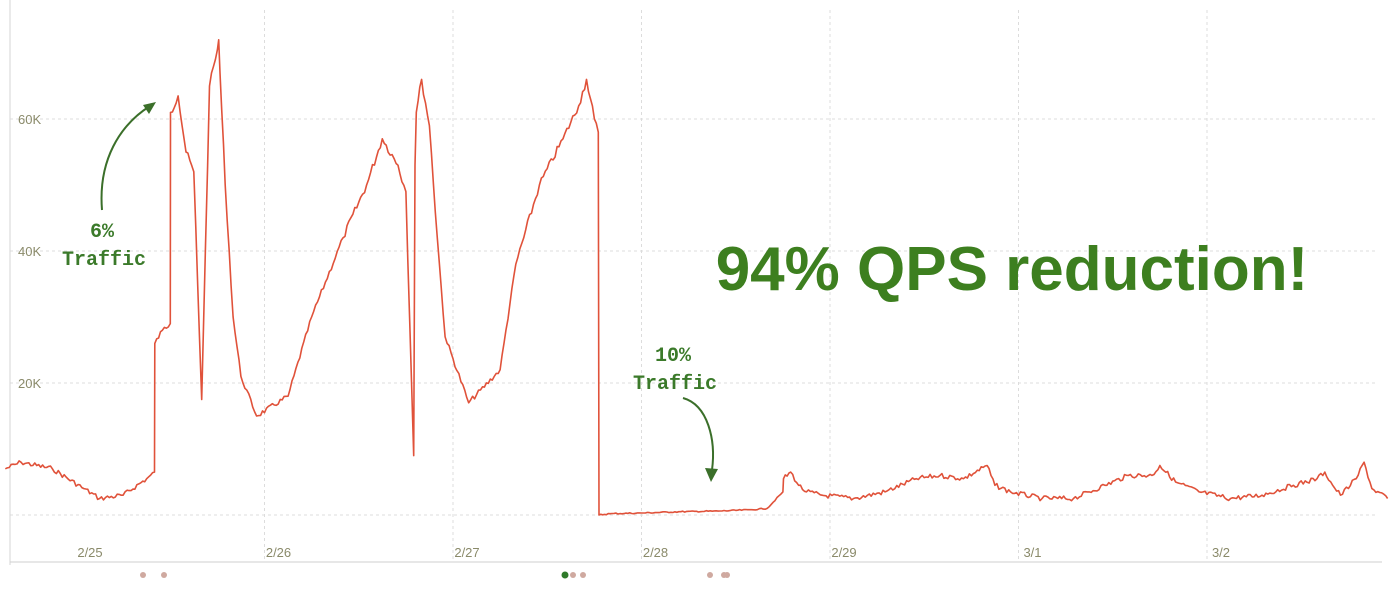 The image size is (1400, 598). What do you see at coordinates (435, 575) in the screenshot?
I see `timeline-markers` at bounding box center [435, 575].